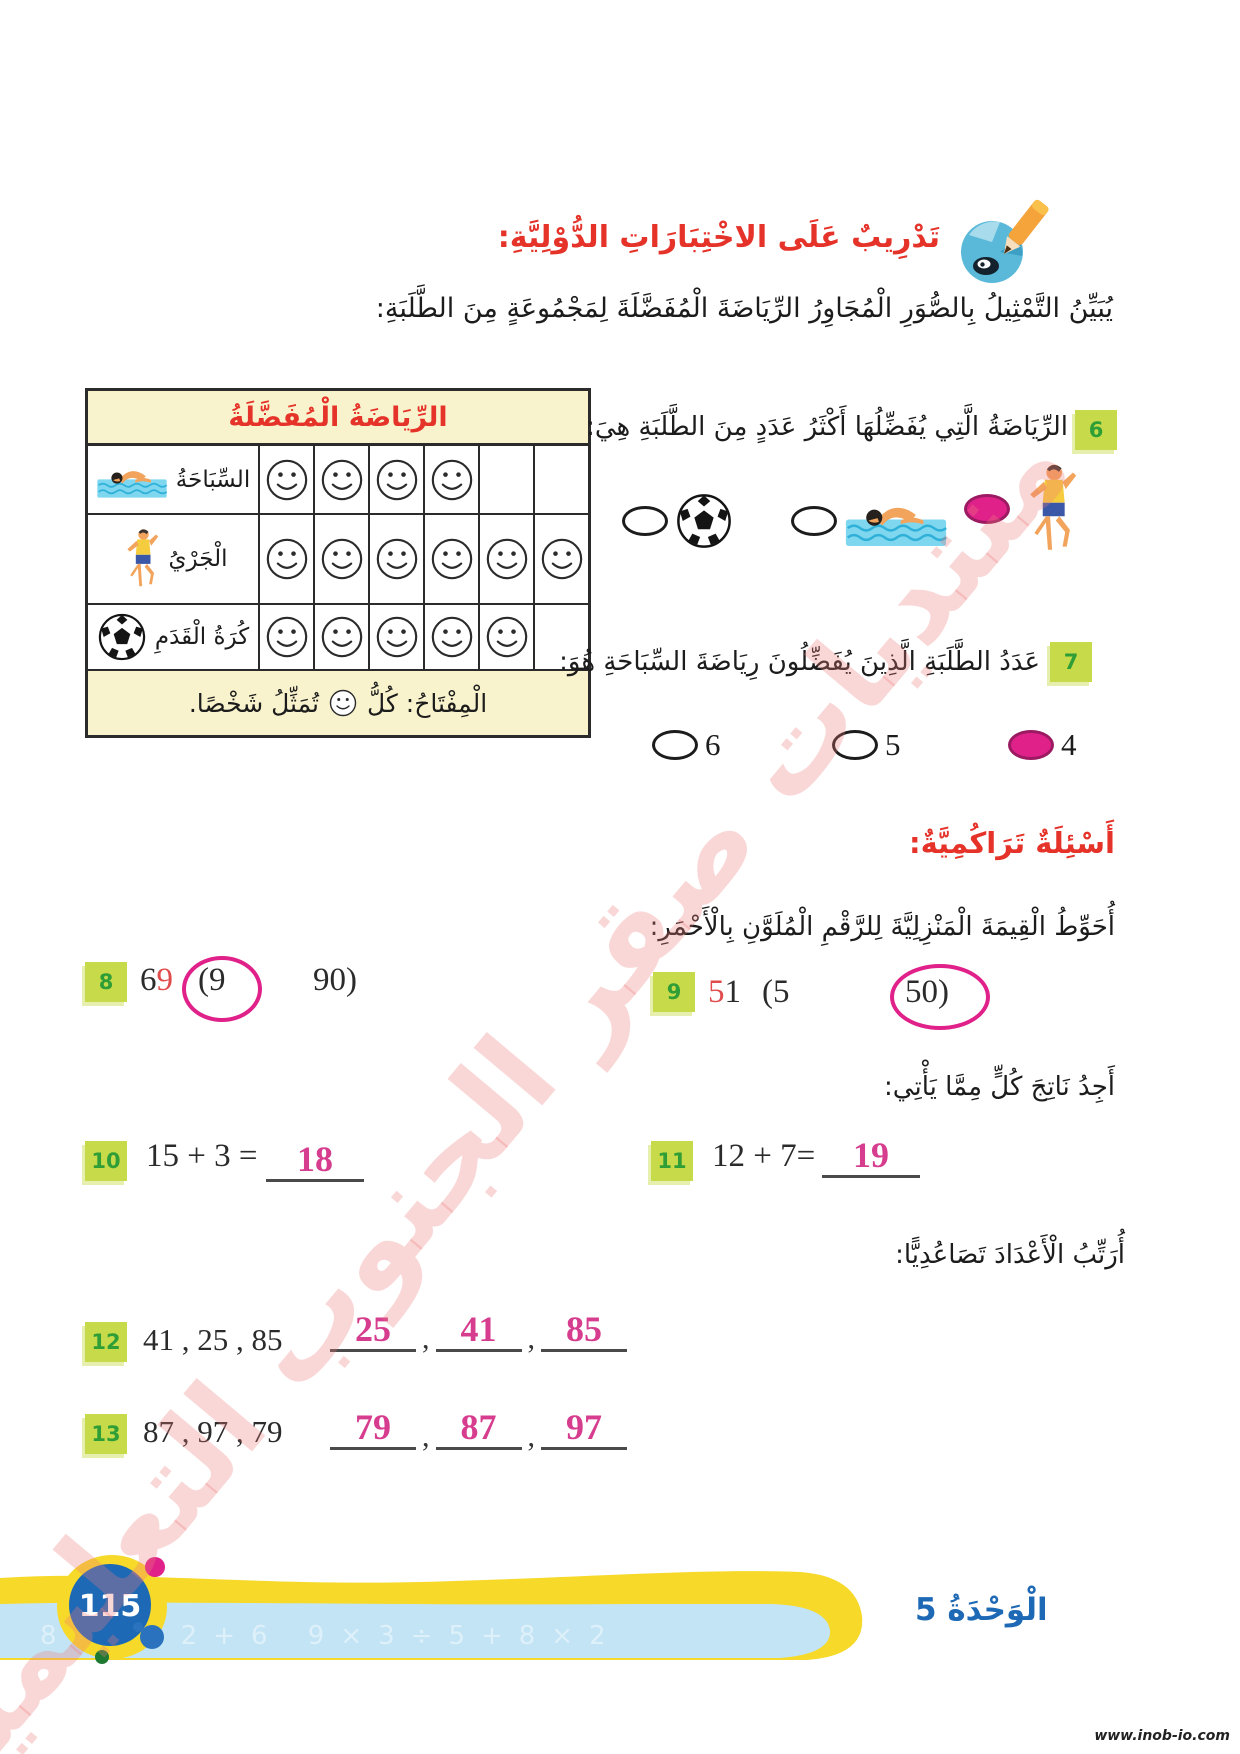 The image size is (1240, 1754). I want to click on question-10-expression: 15 + 3 =, so click(202, 1156).